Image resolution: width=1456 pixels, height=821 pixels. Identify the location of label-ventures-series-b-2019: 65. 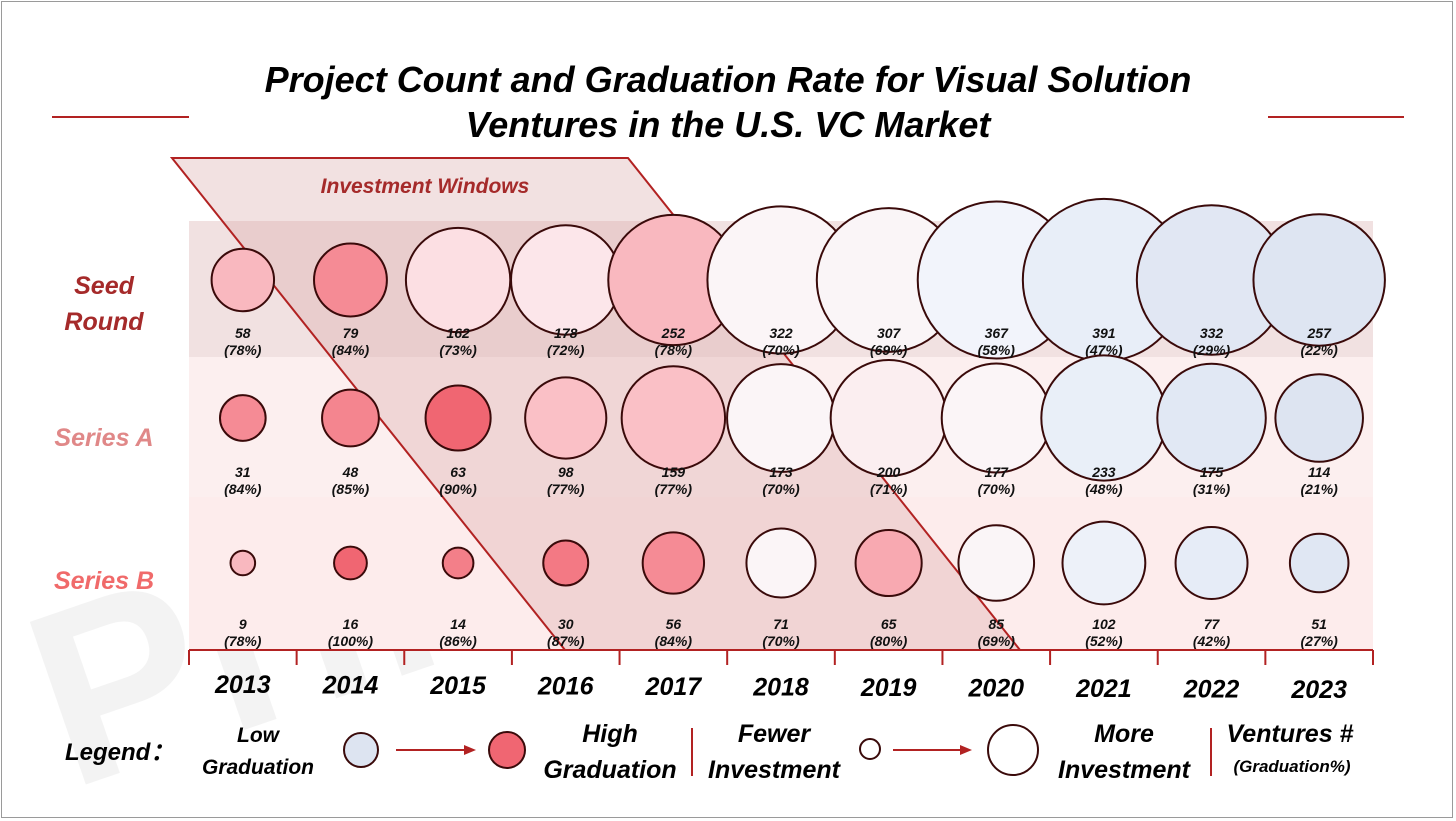
(889, 624).